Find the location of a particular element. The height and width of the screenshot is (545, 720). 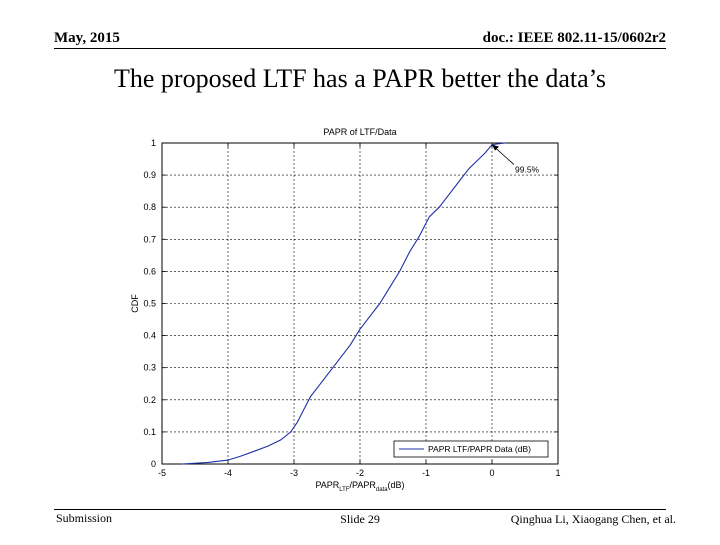

y-tick-label: 0.9 is located at coordinates (149, 175).